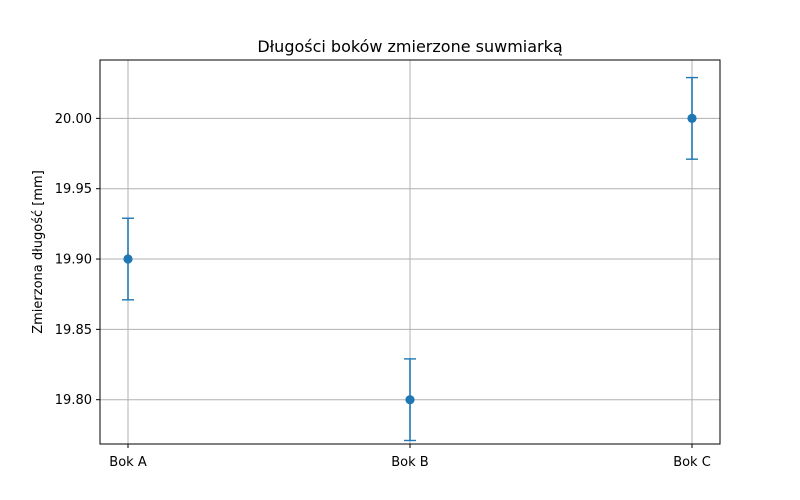 The width and height of the screenshot is (800, 500). I want to click on y-tick-label: 20.00, so click(73, 119).